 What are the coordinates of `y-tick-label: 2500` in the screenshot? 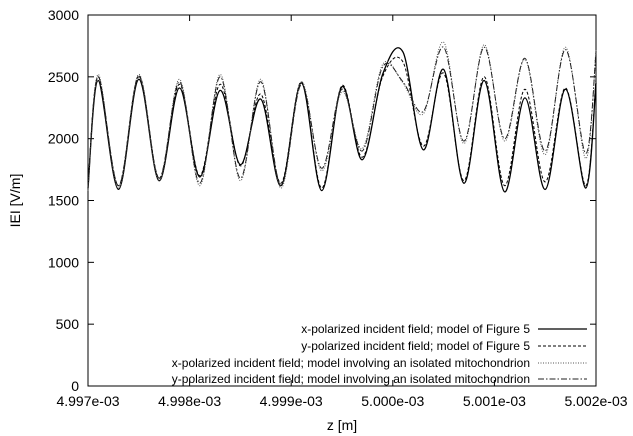 It's located at (63, 77).